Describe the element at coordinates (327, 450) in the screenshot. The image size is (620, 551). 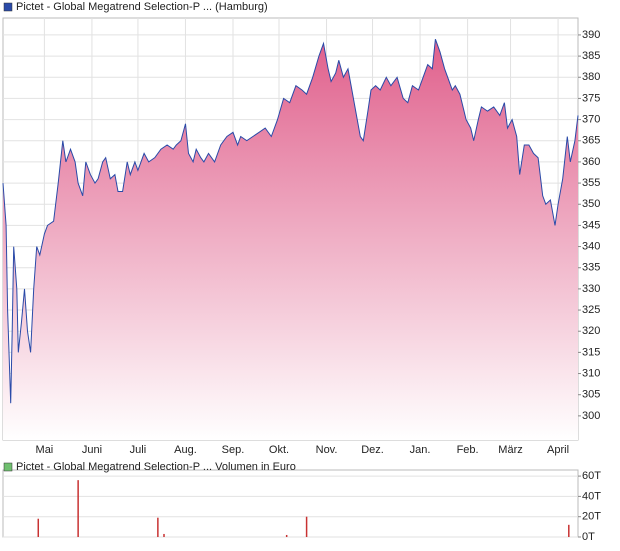
I see `x-tick-label: Nov.` at that location.